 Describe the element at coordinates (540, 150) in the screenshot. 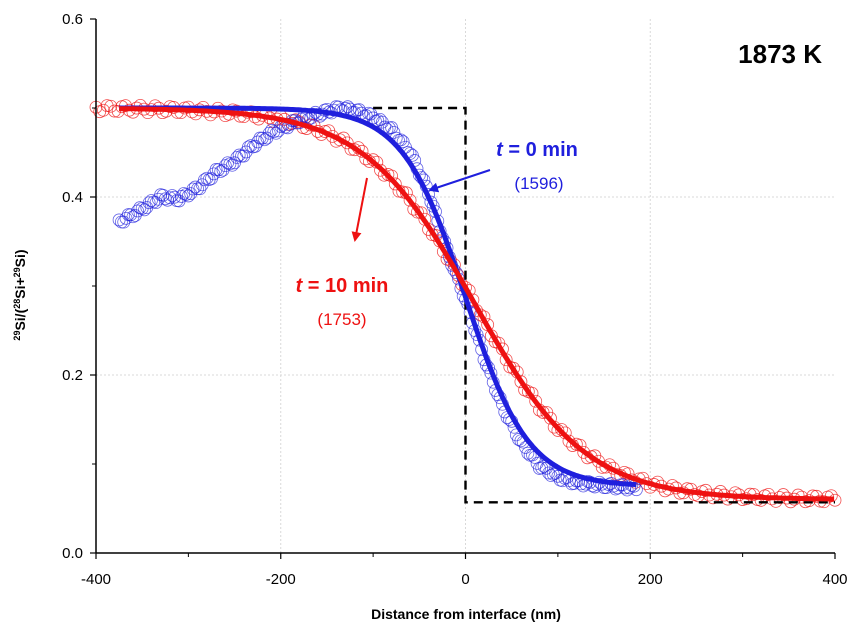

I see `series-label-t0-rest: = 0 min` at that location.